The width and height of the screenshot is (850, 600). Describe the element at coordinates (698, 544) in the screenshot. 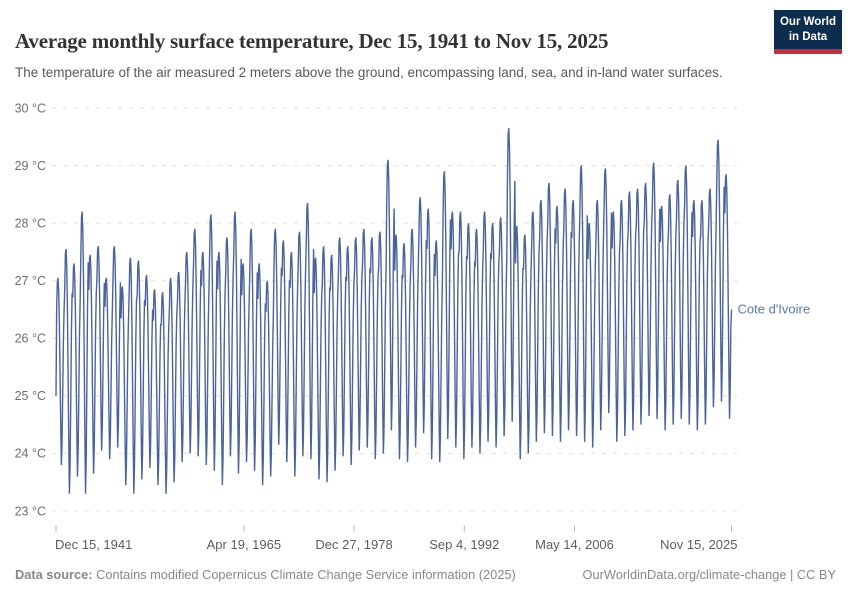

I see `x-tick-label: Nov 15, 2025` at that location.